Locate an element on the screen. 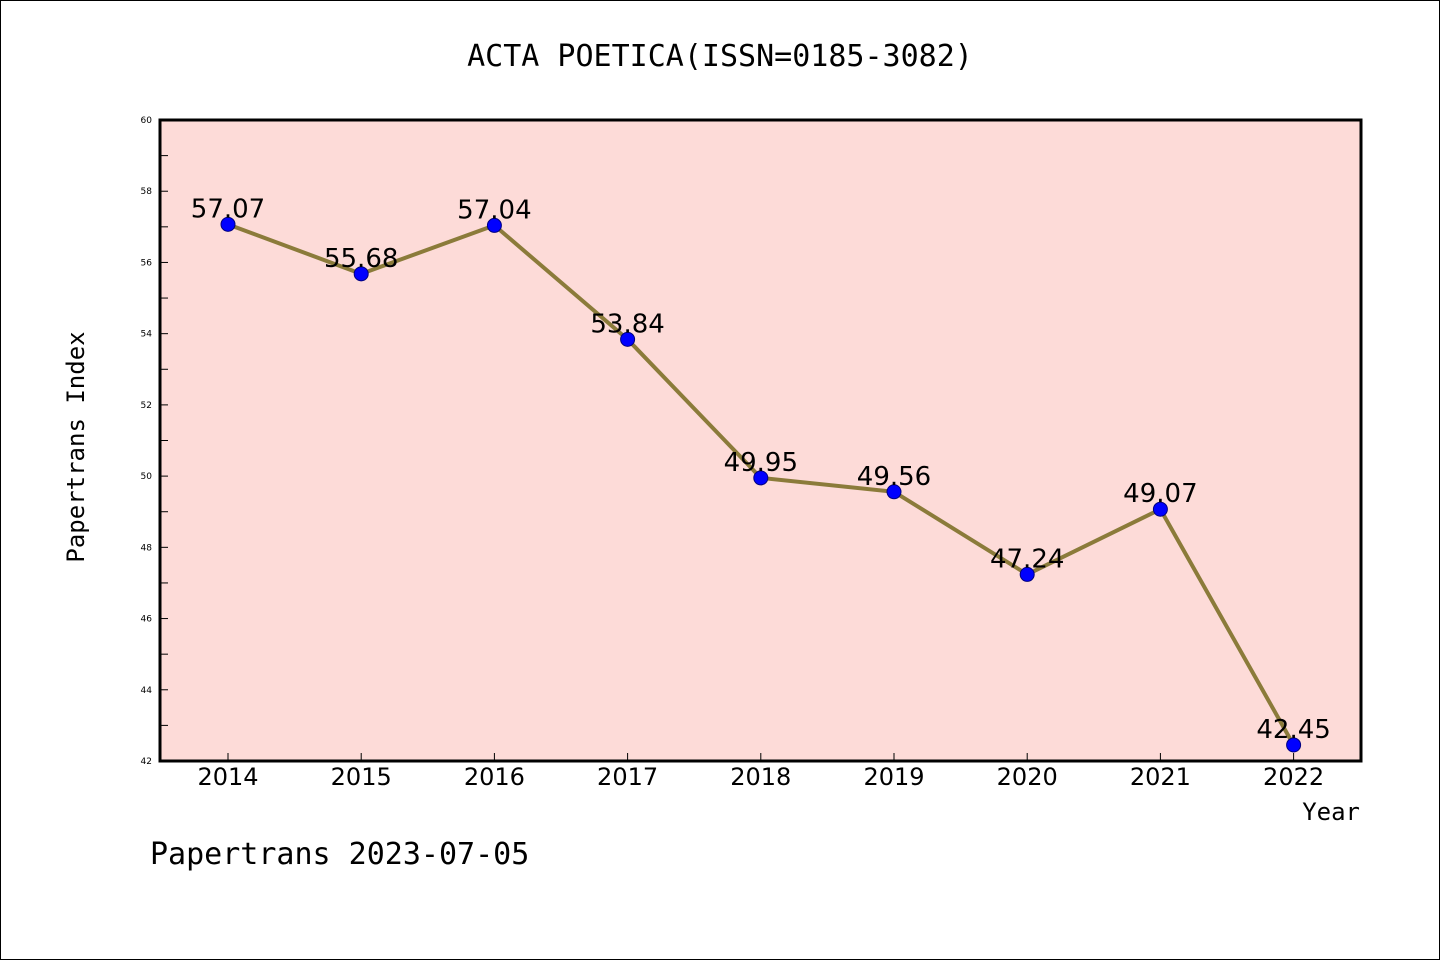 This screenshot has width=1440, height=960. x-tick-label: 2019 is located at coordinates (893, 777).